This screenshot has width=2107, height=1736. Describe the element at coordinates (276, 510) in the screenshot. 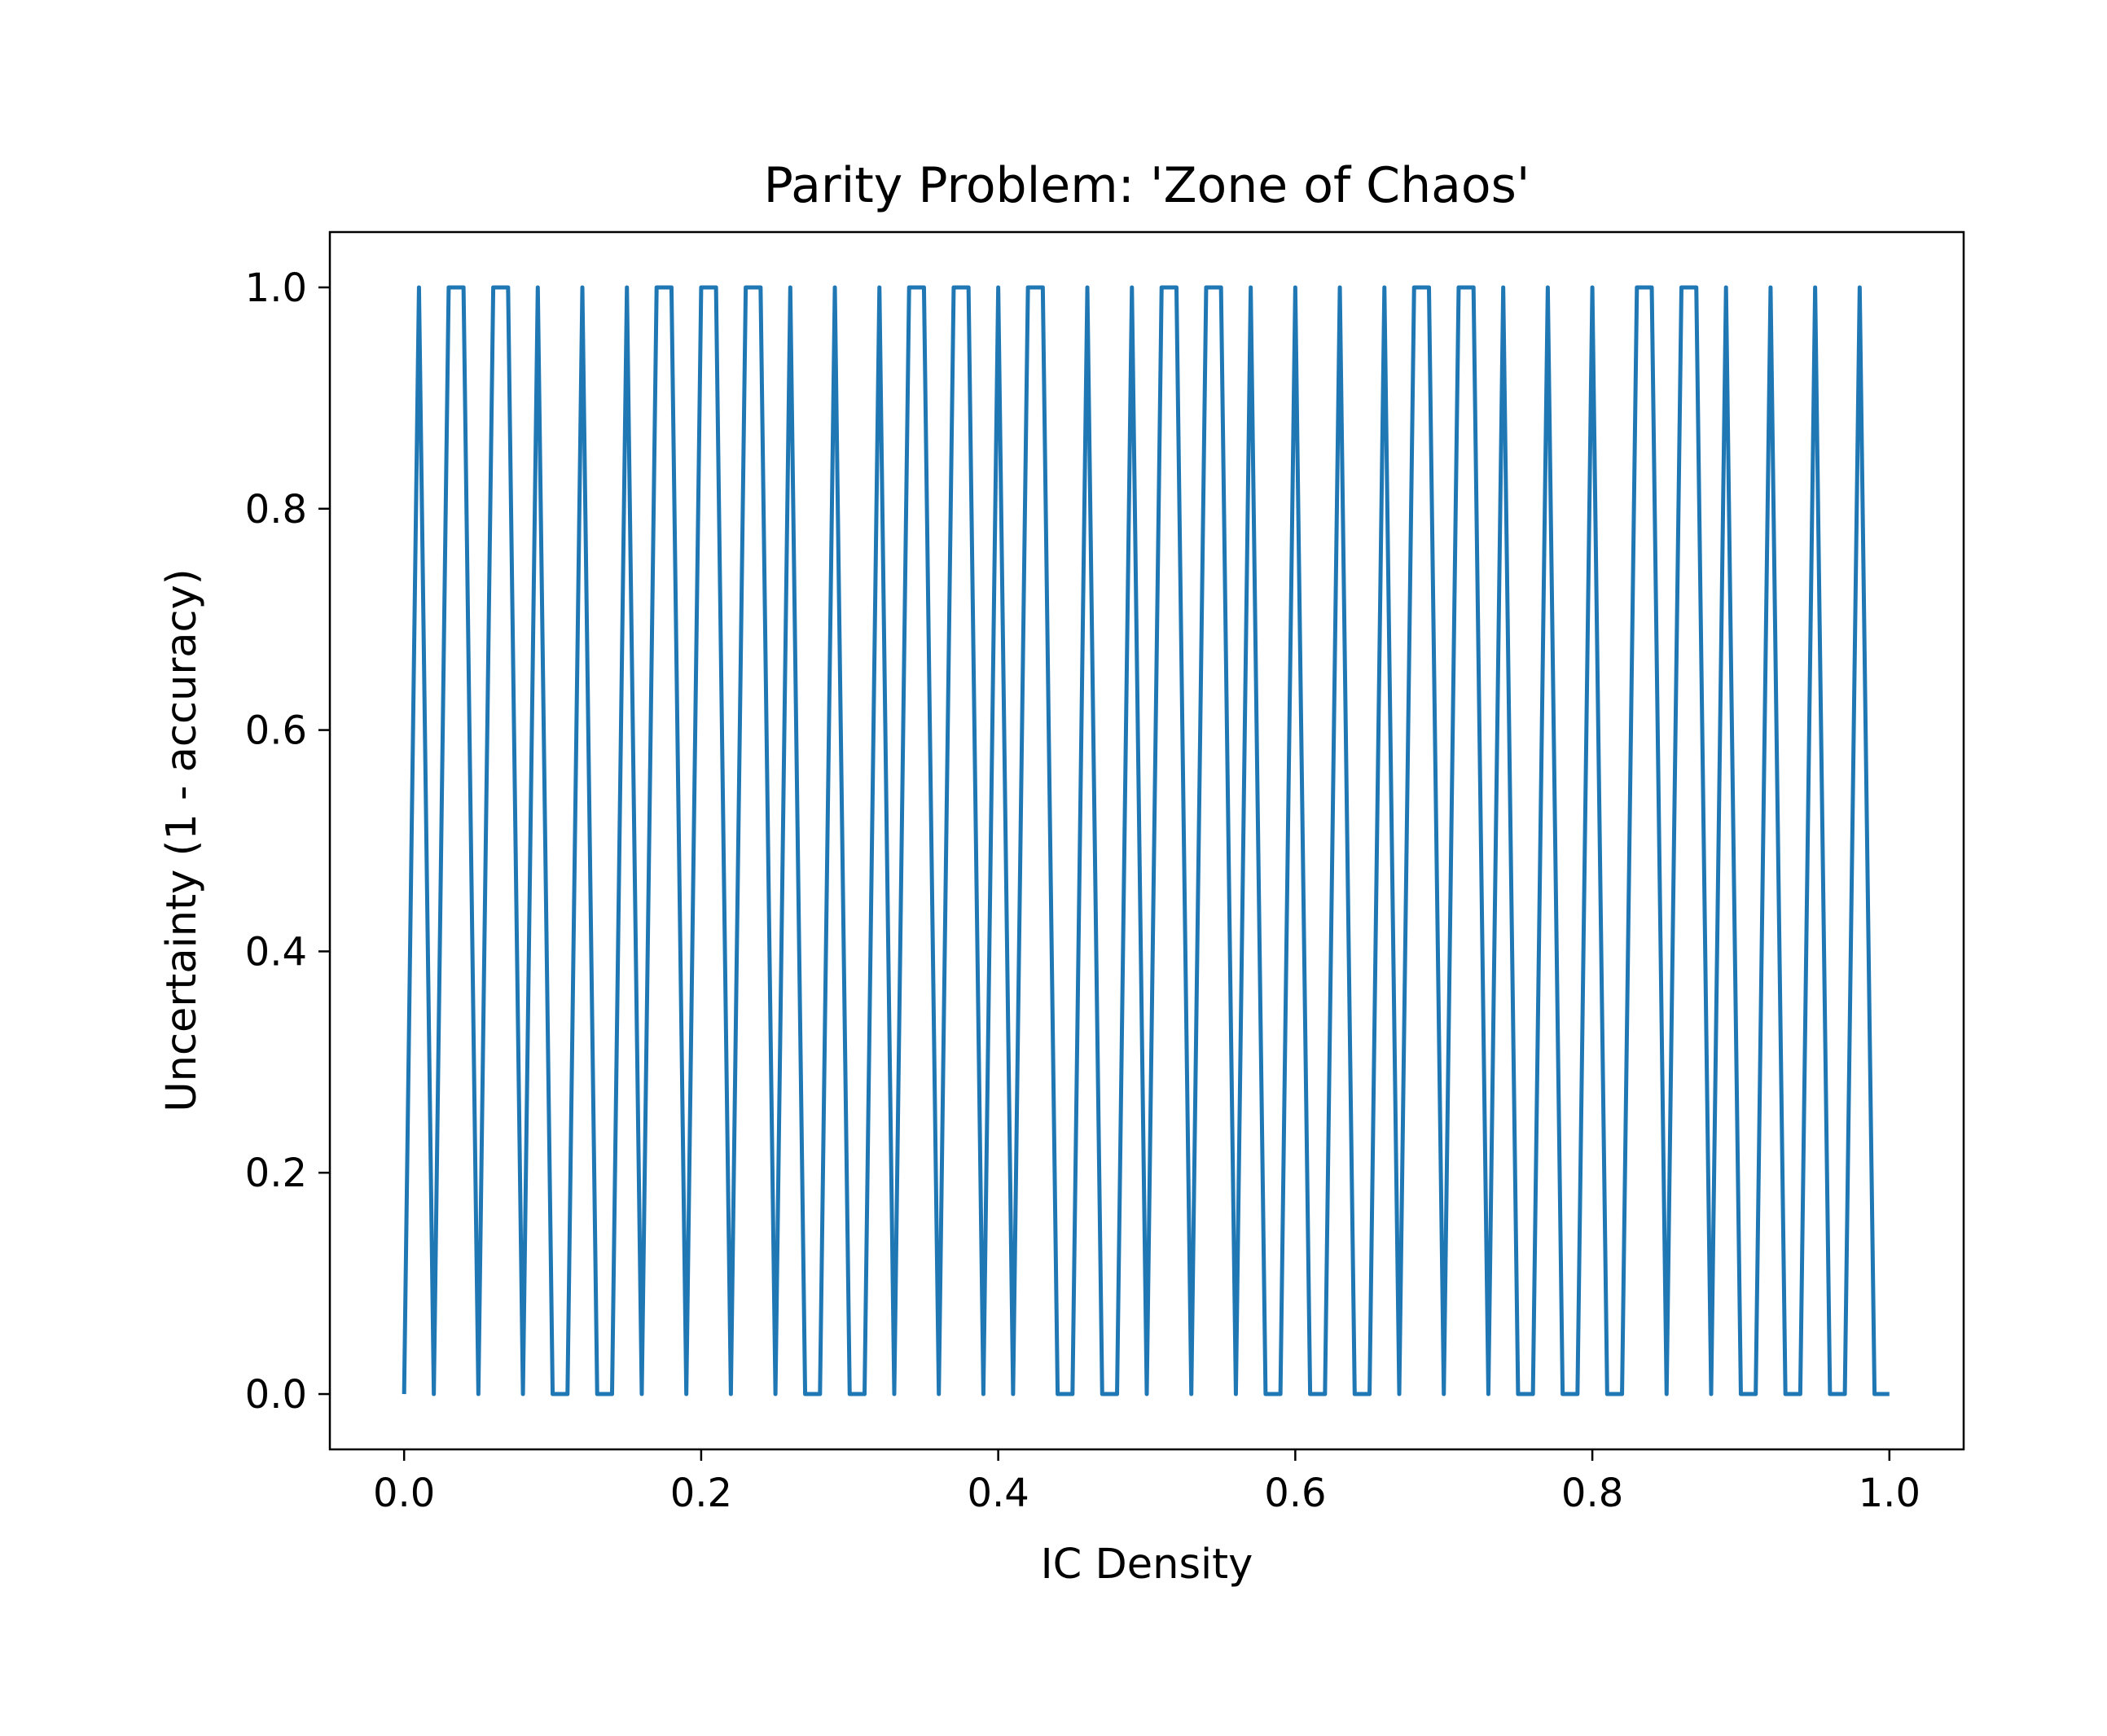

I see `y-tick-label: 0.8` at that location.